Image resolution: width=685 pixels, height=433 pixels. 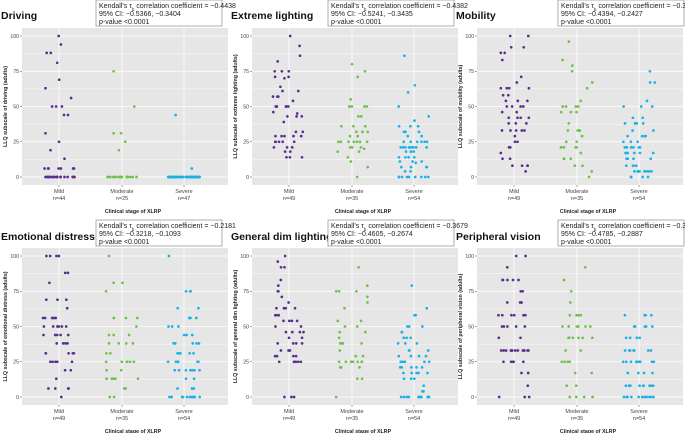 I want to click on y-tick-label: 25, so click(x=16, y=143).